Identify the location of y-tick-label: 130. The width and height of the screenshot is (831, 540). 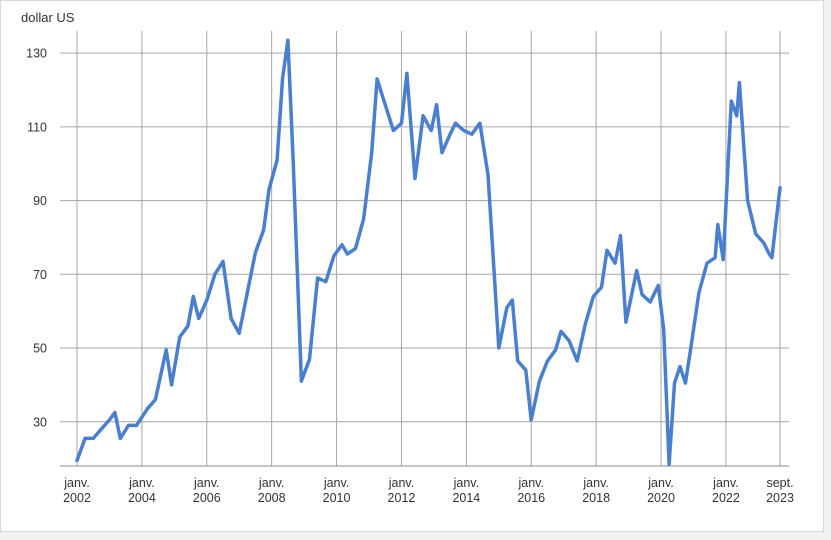
(36, 54).